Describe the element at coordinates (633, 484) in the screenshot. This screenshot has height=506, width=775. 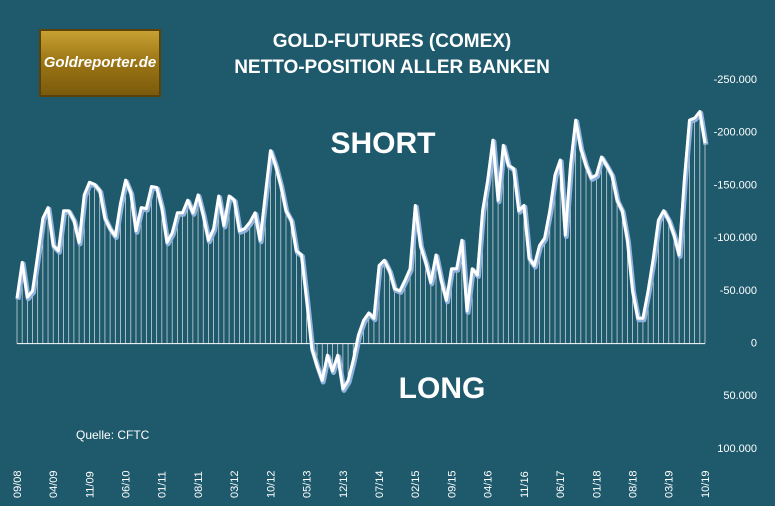
I see `x-tick-label: 08/18` at that location.